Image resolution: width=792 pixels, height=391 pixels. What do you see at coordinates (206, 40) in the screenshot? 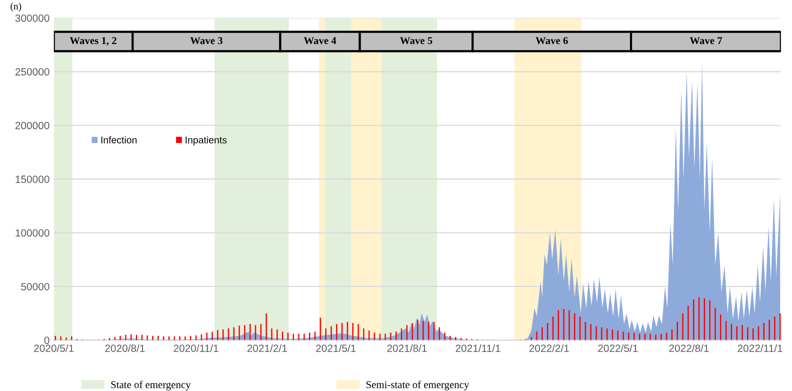
I see `band-label: Wave 3` at bounding box center [206, 40].